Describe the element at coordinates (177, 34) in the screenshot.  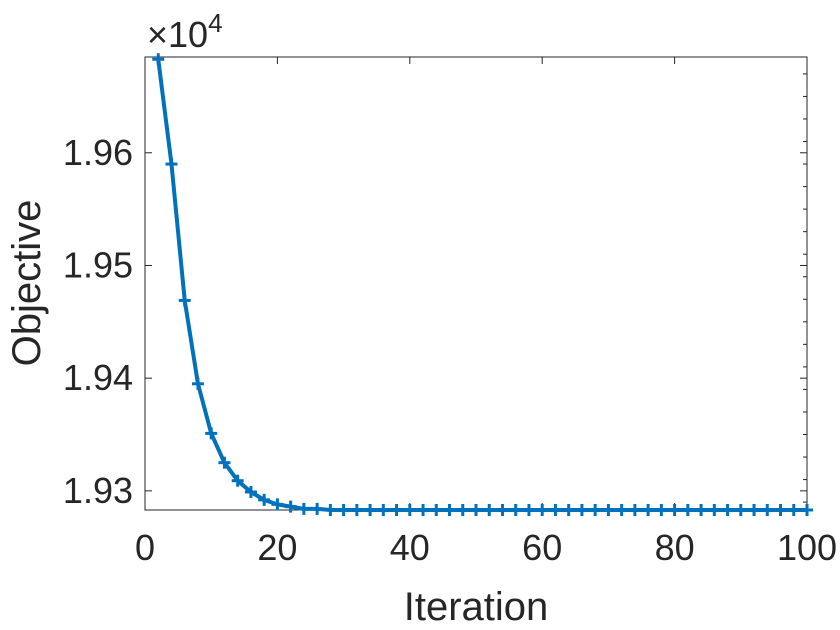
I see `exponent-base: ×10` at that location.